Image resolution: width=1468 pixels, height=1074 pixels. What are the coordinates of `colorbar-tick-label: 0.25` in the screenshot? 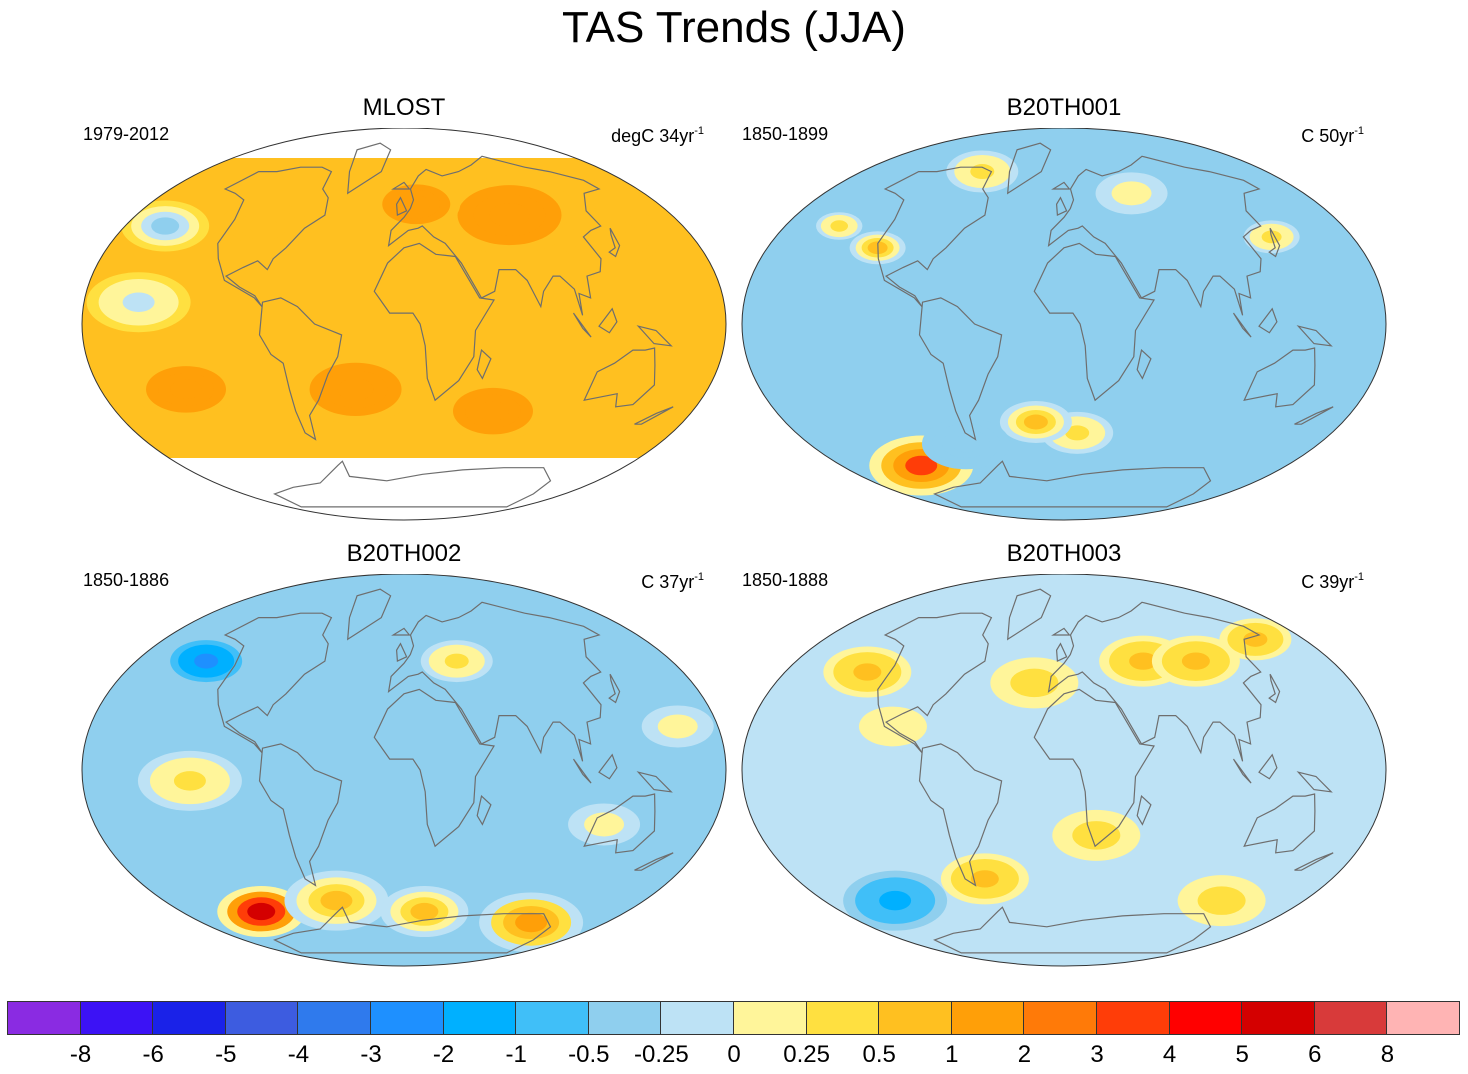 It's located at (806, 1054).